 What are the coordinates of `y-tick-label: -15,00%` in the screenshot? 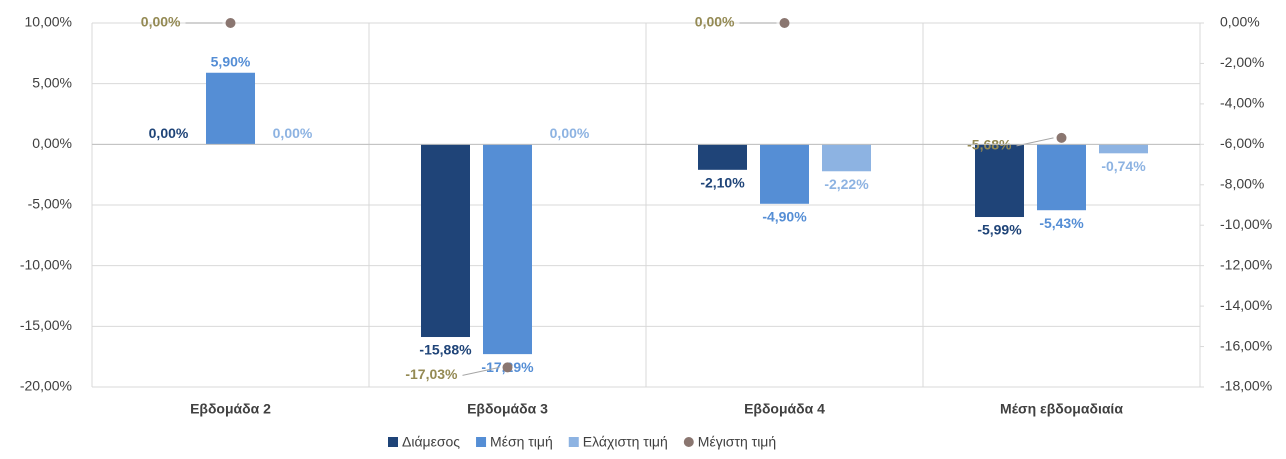 It's located at (46, 325).